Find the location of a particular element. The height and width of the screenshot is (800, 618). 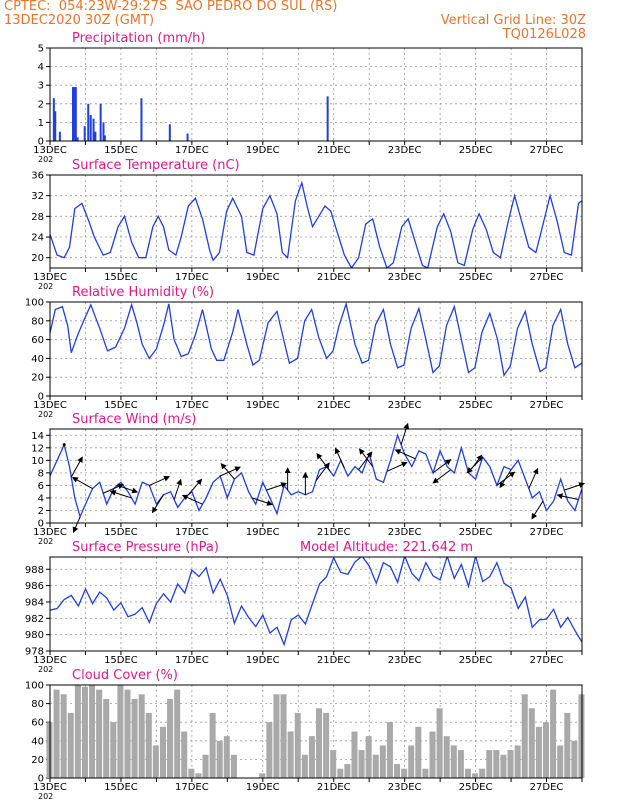

y-tick-label: 978 is located at coordinates (34, 652).